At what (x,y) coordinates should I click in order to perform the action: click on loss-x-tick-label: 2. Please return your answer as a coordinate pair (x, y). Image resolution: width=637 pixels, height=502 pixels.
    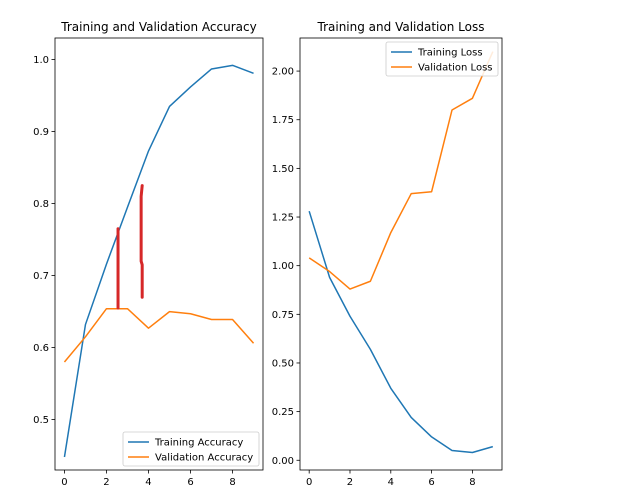
    Looking at the image, I should click on (350, 482).